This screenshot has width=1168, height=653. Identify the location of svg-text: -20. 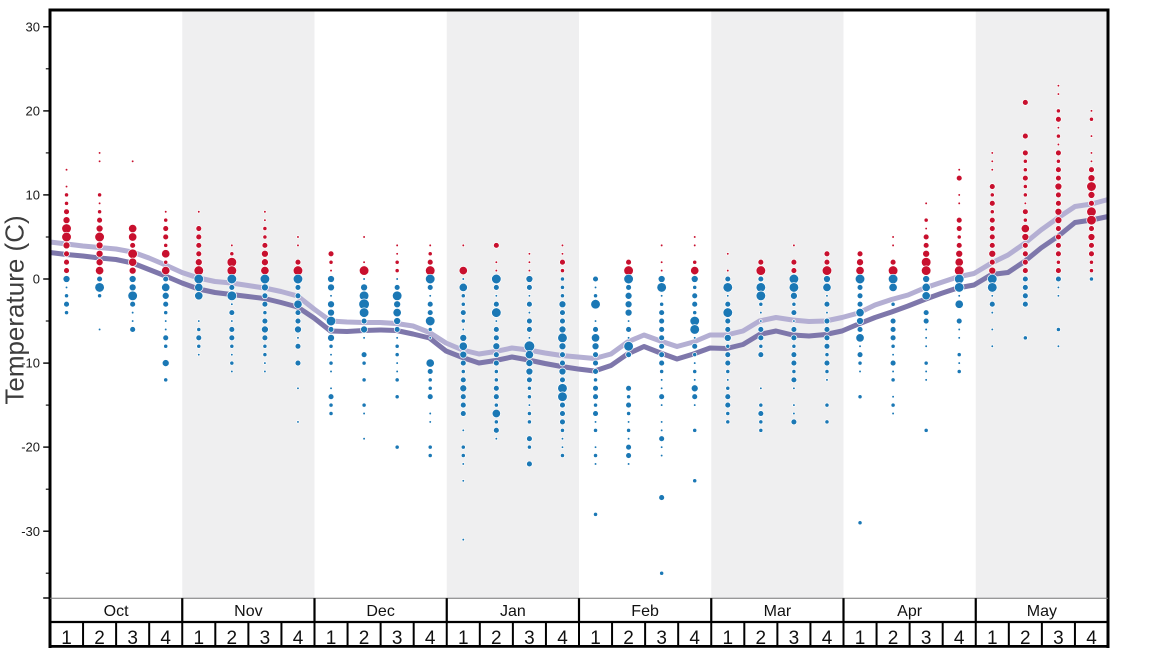
(30, 447).